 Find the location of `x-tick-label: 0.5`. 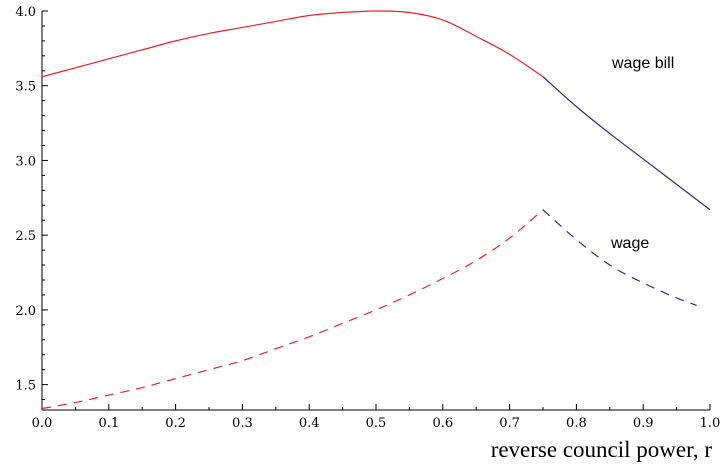

x-tick-label: 0.5 is located at coordinates (376, 423).